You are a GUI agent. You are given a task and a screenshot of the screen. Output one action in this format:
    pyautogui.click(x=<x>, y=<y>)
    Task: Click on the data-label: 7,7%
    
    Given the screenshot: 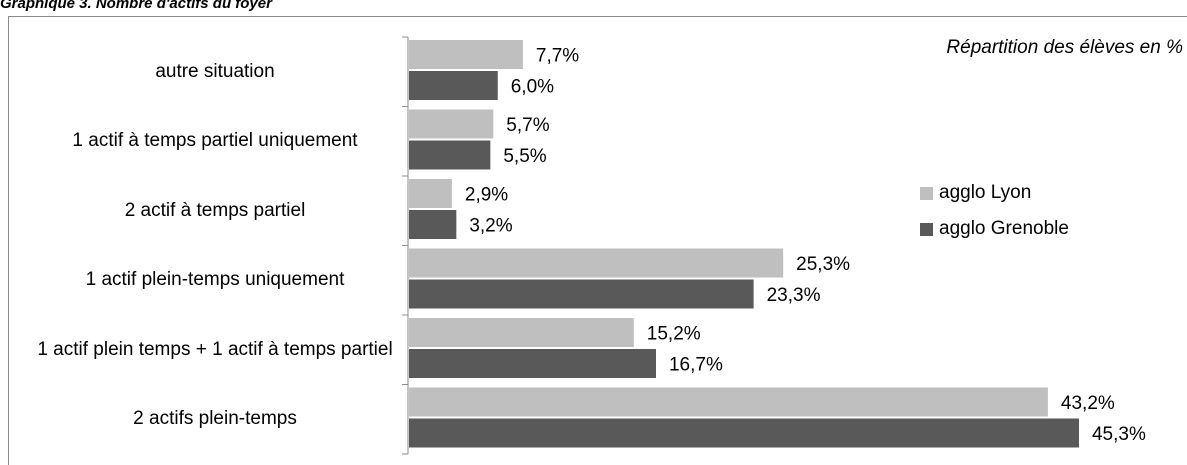 What is the action you would take?
    pyautogui.click(x=557, y=56)
    